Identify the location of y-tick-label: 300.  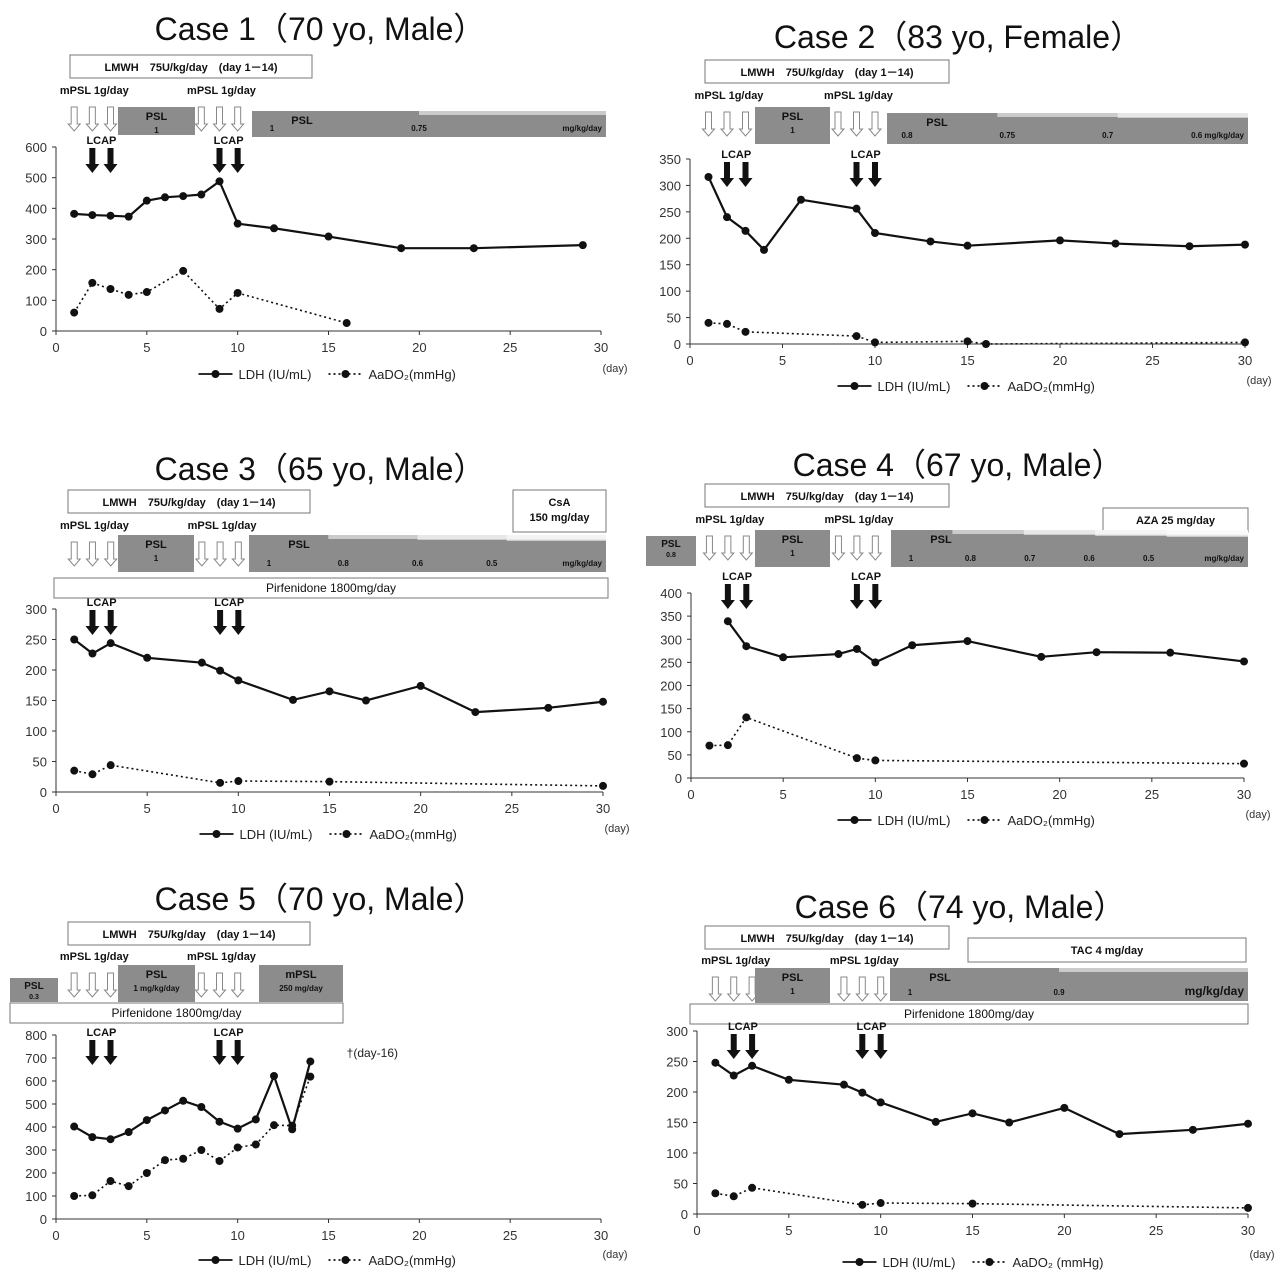
(677, 1031).